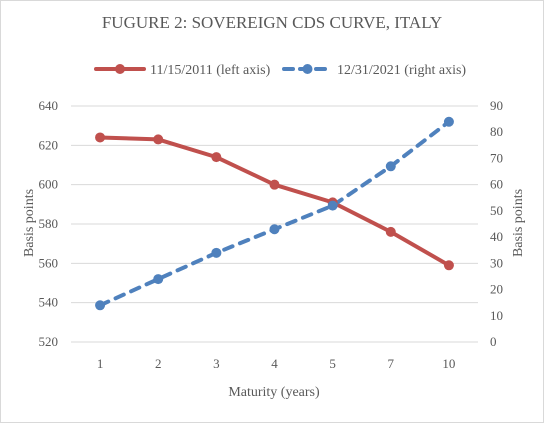  I want to click on right-tick-label: 0, so click(493, 341).